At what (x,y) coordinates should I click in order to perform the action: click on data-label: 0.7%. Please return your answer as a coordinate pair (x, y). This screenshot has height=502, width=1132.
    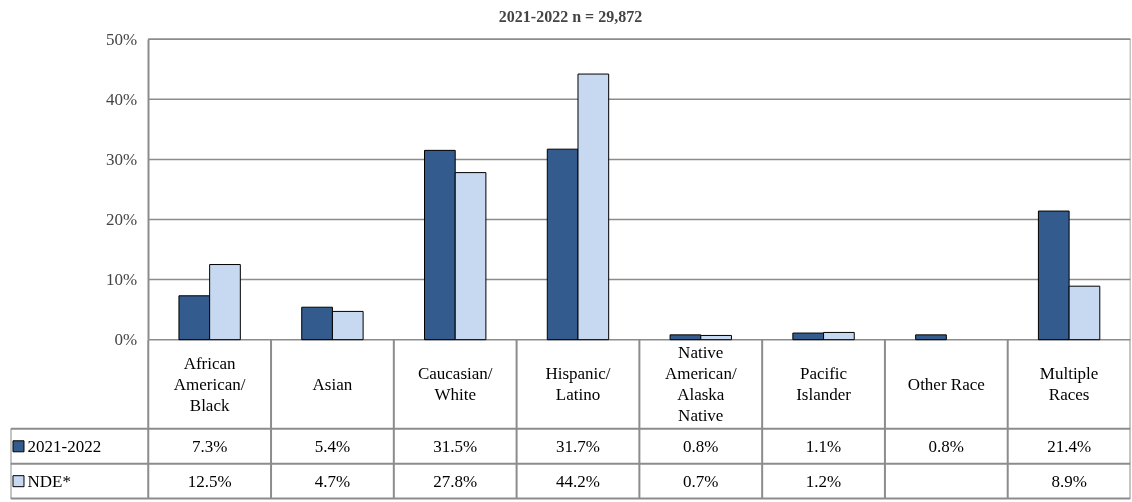
    Looking at the image, I should click on (701, 481).